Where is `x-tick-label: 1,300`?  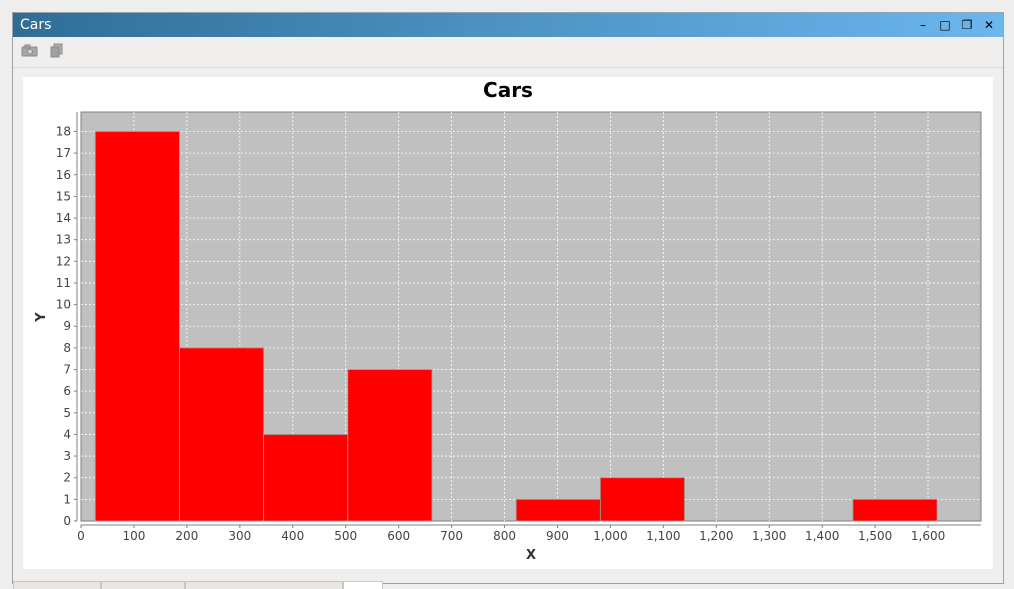 x-tick-label: 1,300 is located at coordinates (769, 536).